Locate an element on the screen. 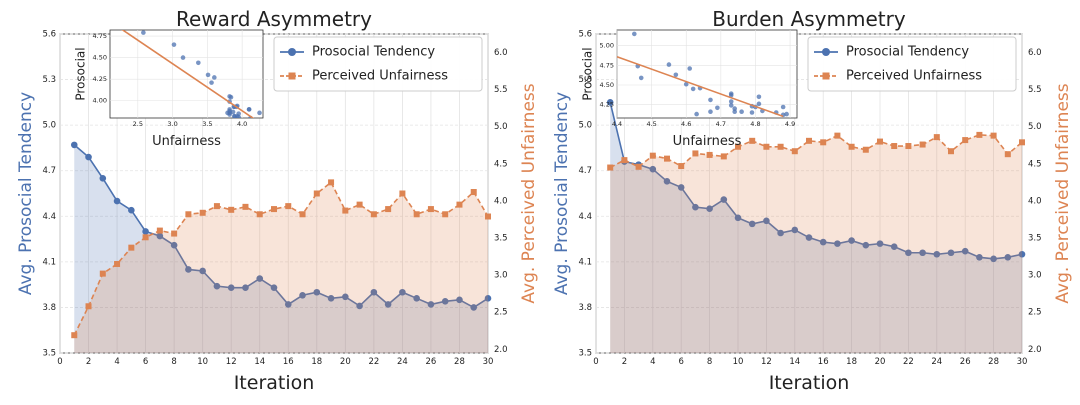 This screenshot has height=405, width=1080. legend-label-prosocial: Prosocial Tendency is located at coordinates (907, 52).